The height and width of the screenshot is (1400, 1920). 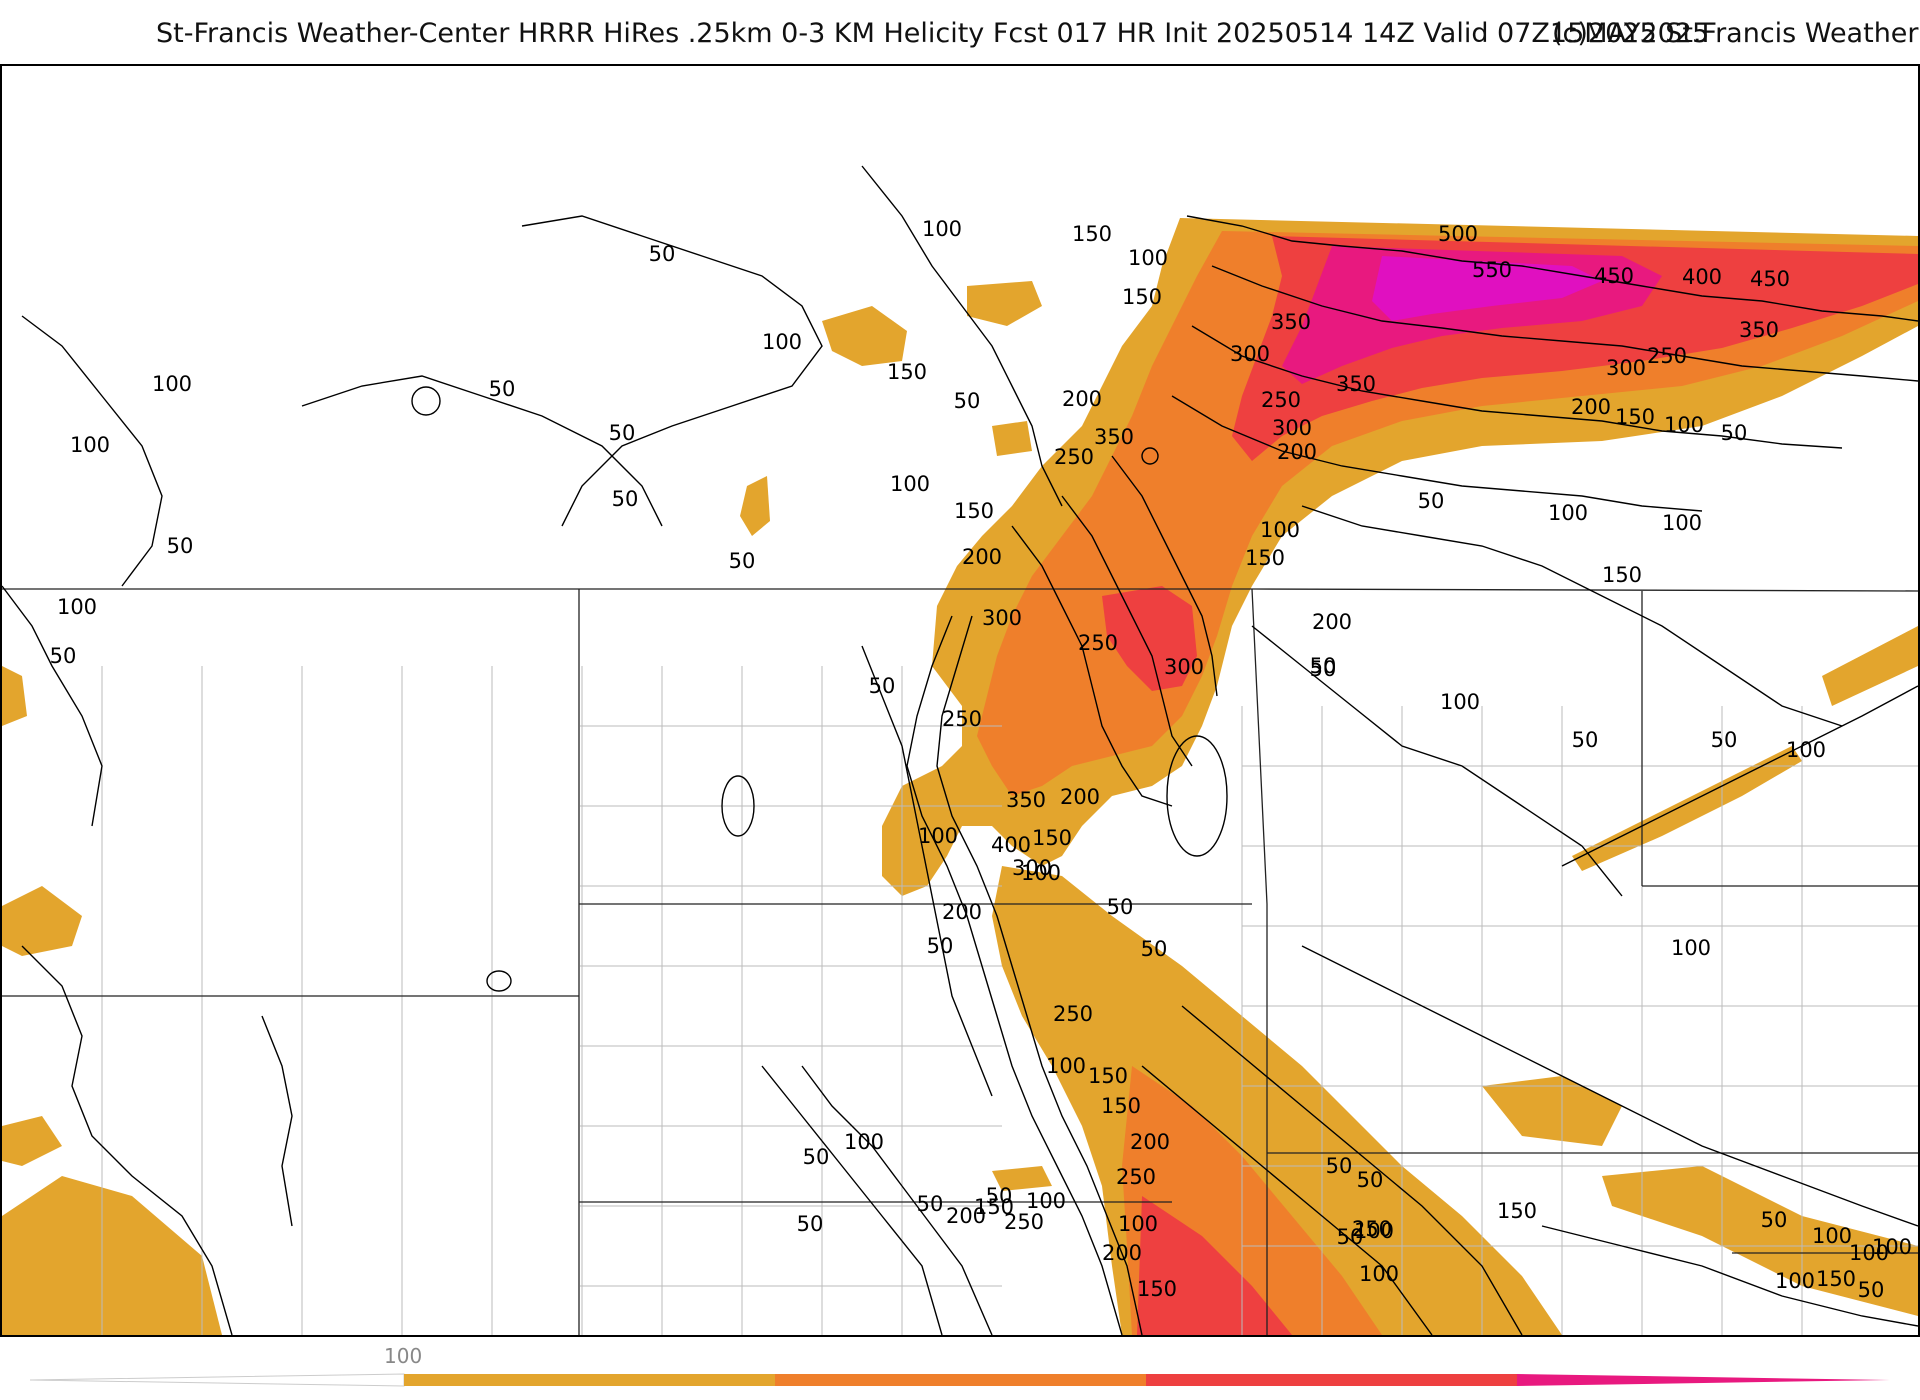 What do you see at coordinates (1259, 961) in the screenshot?
I see `state-line-e1` at bounding box center [1259, 961].